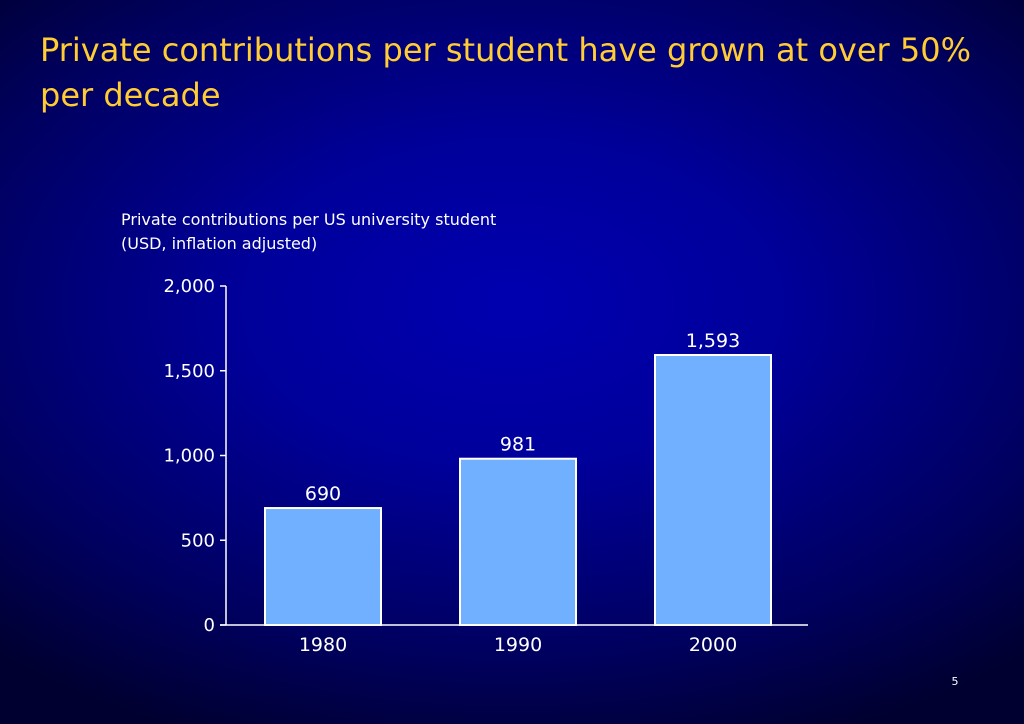 The image size is (1024, 724). What do you see at coordinates (189, 286) in the screenshot?
I see `y-tick-label: 2,000` at bounding box center [189, 286].